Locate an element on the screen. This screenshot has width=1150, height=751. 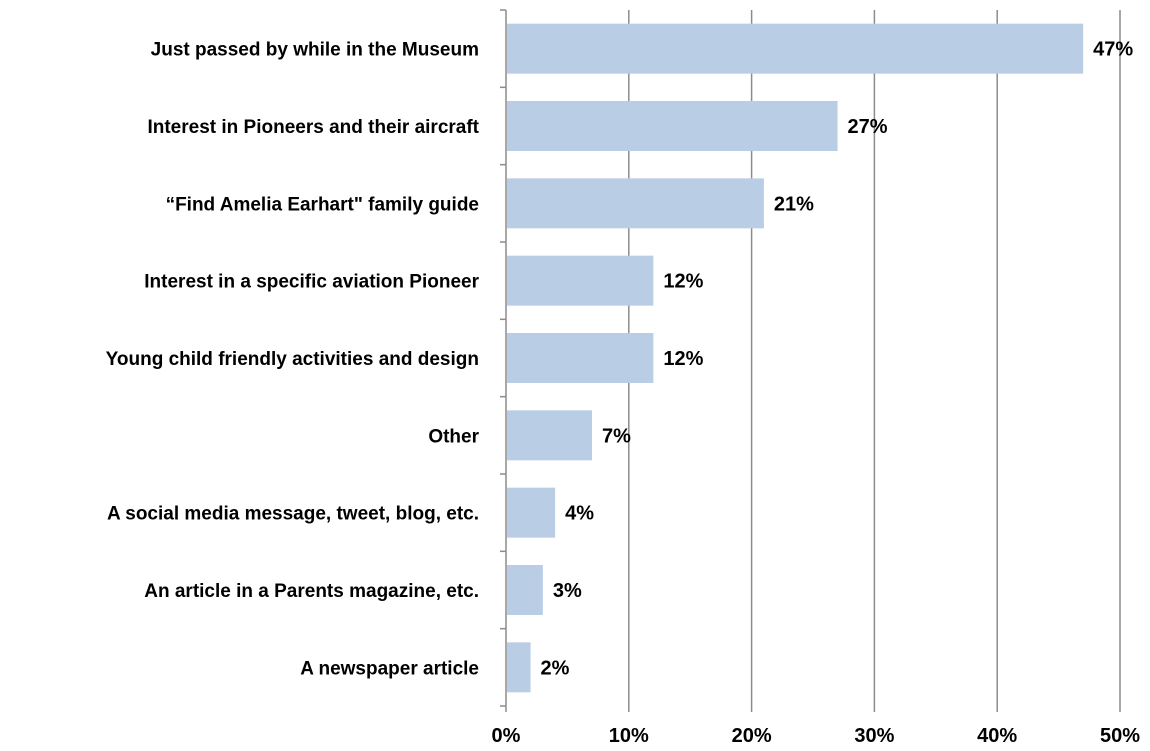
x-tick-label-50: 50% is located at coordinates (1120, 736).